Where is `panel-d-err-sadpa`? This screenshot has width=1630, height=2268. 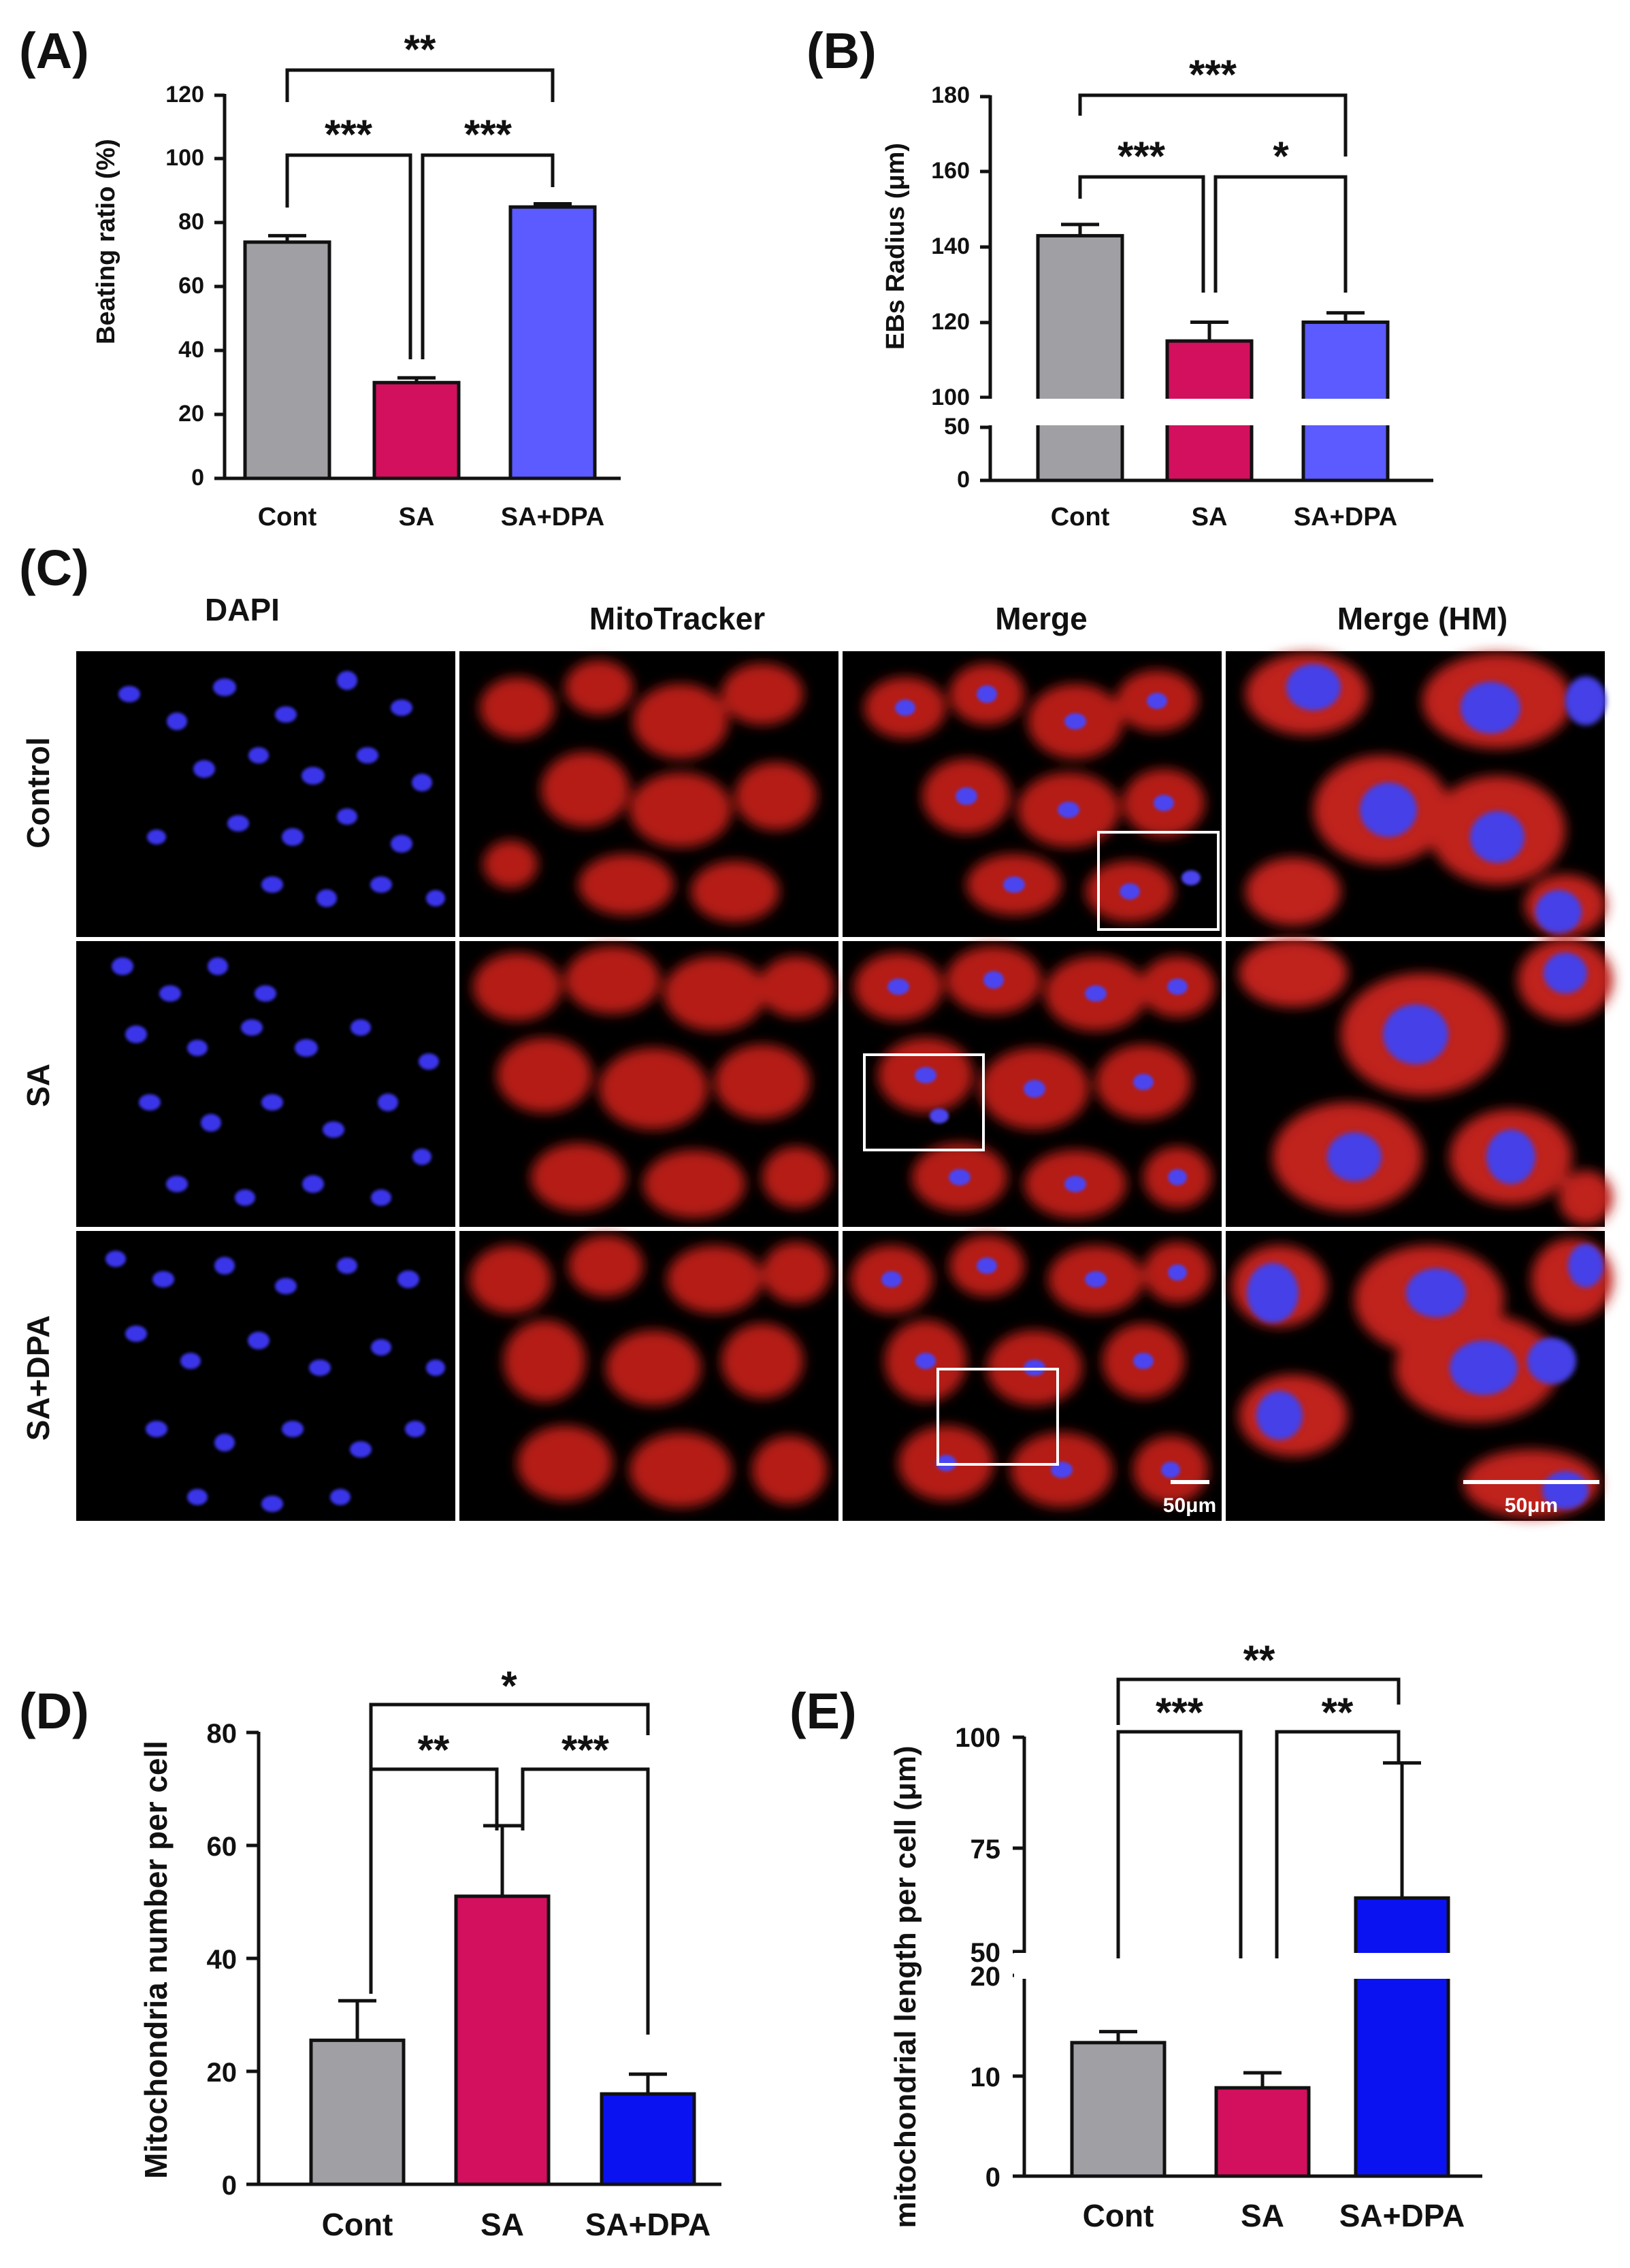 panel-d-err-sadpa is located at coordinates (648, 2083).